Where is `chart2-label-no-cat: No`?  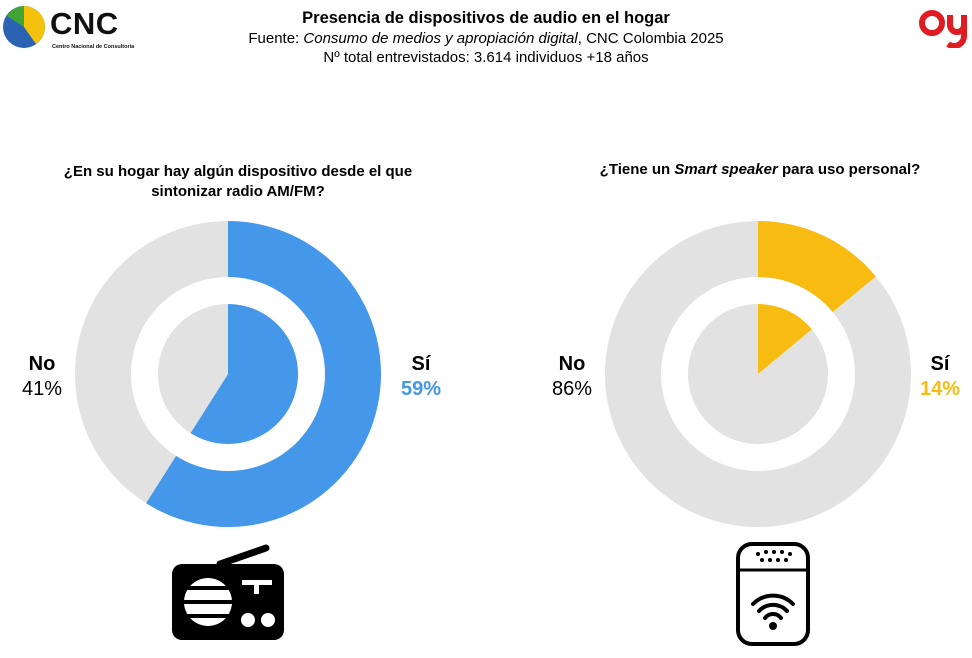
chart2-label-no-cat: No is located at coordinates (572, 364).